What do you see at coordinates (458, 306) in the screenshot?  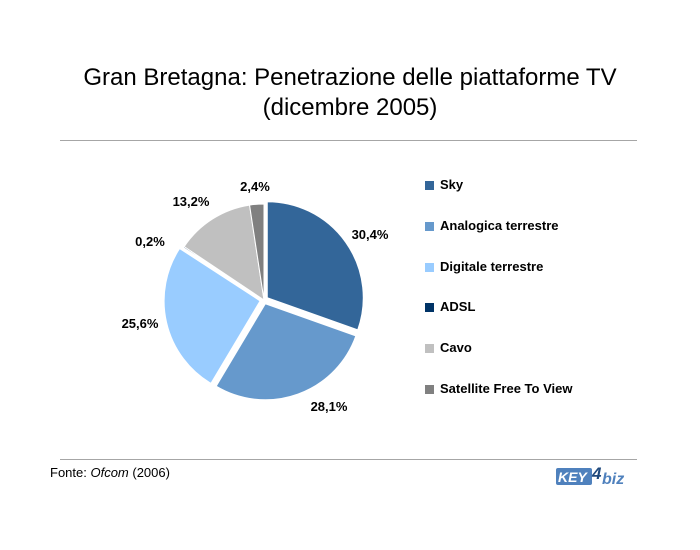 I see `legend-label: ADSL` at bounding box center [458, 306].